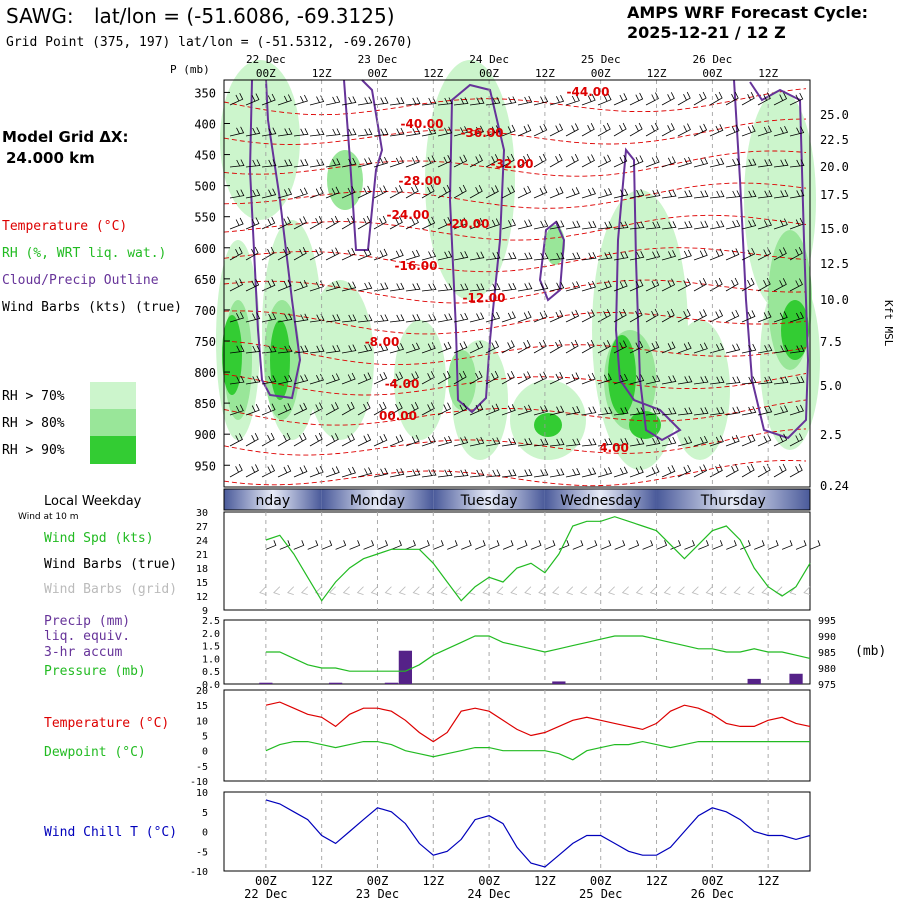 This screenshot has width=900, height=900. What do you see at coordinates (733, 501) in the screenshot?
I see `day-label: Thursday` at bounding box center [733, 501].